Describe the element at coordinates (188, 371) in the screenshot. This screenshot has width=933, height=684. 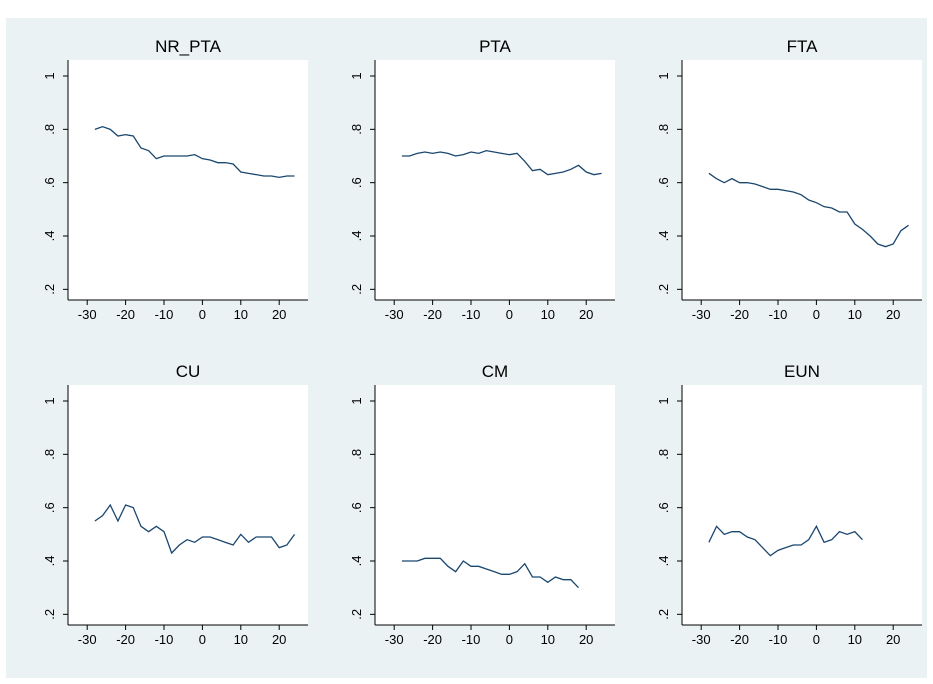
I see `panel-title: CU` at that location.